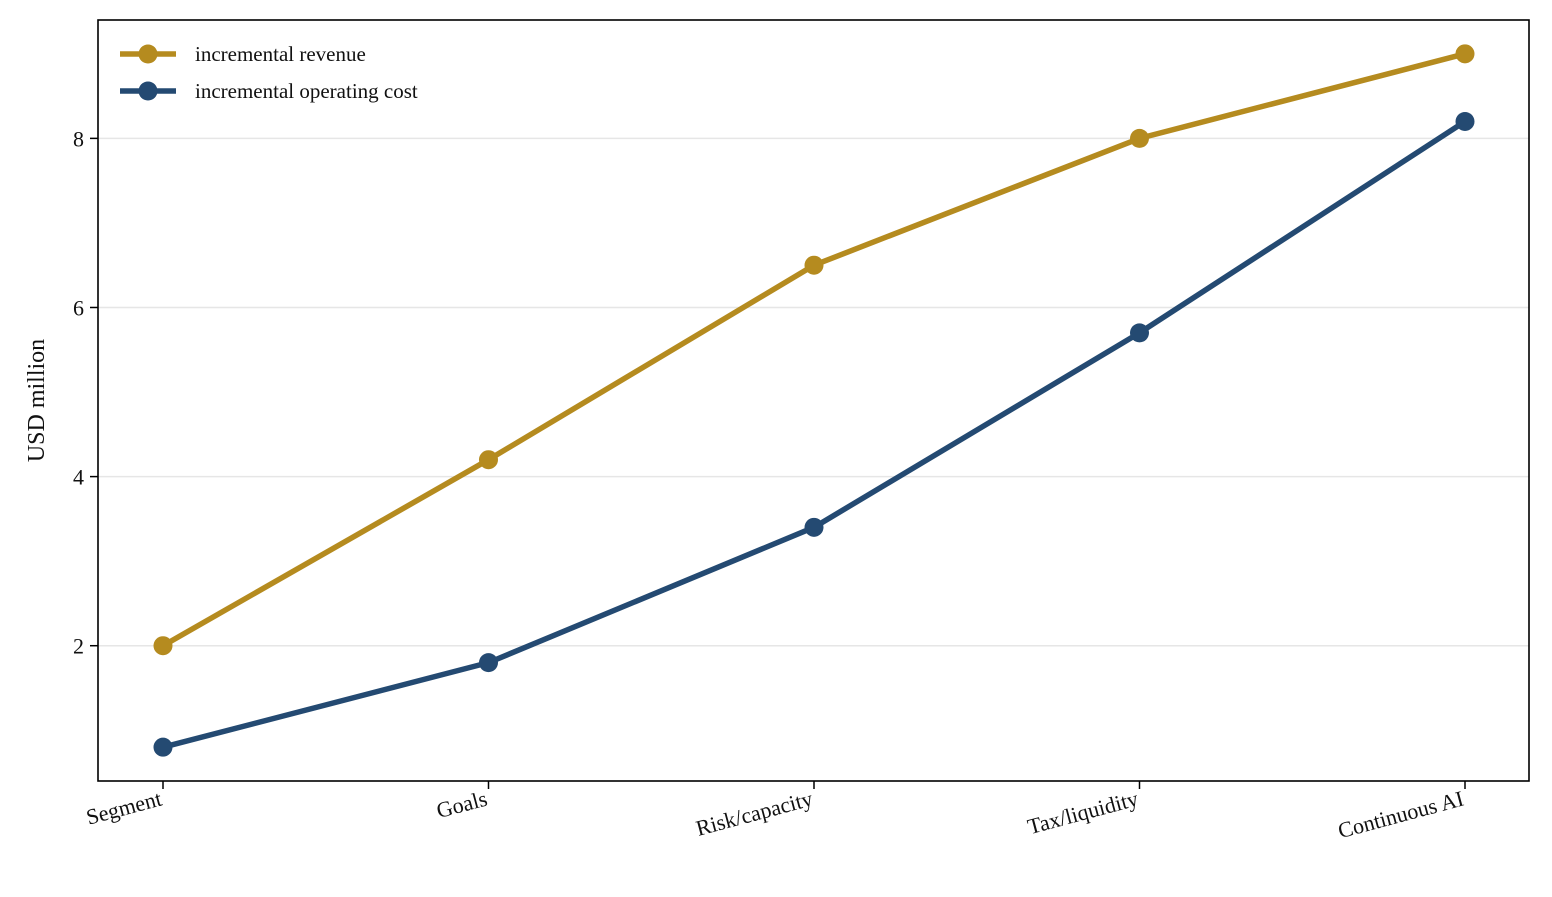 The height and width of the screenshot is (897, 1552). What do you see at coordinates (78, 138) in the screenshot?
I see `y-tick-label: 8` at bounding box center [78, 138].